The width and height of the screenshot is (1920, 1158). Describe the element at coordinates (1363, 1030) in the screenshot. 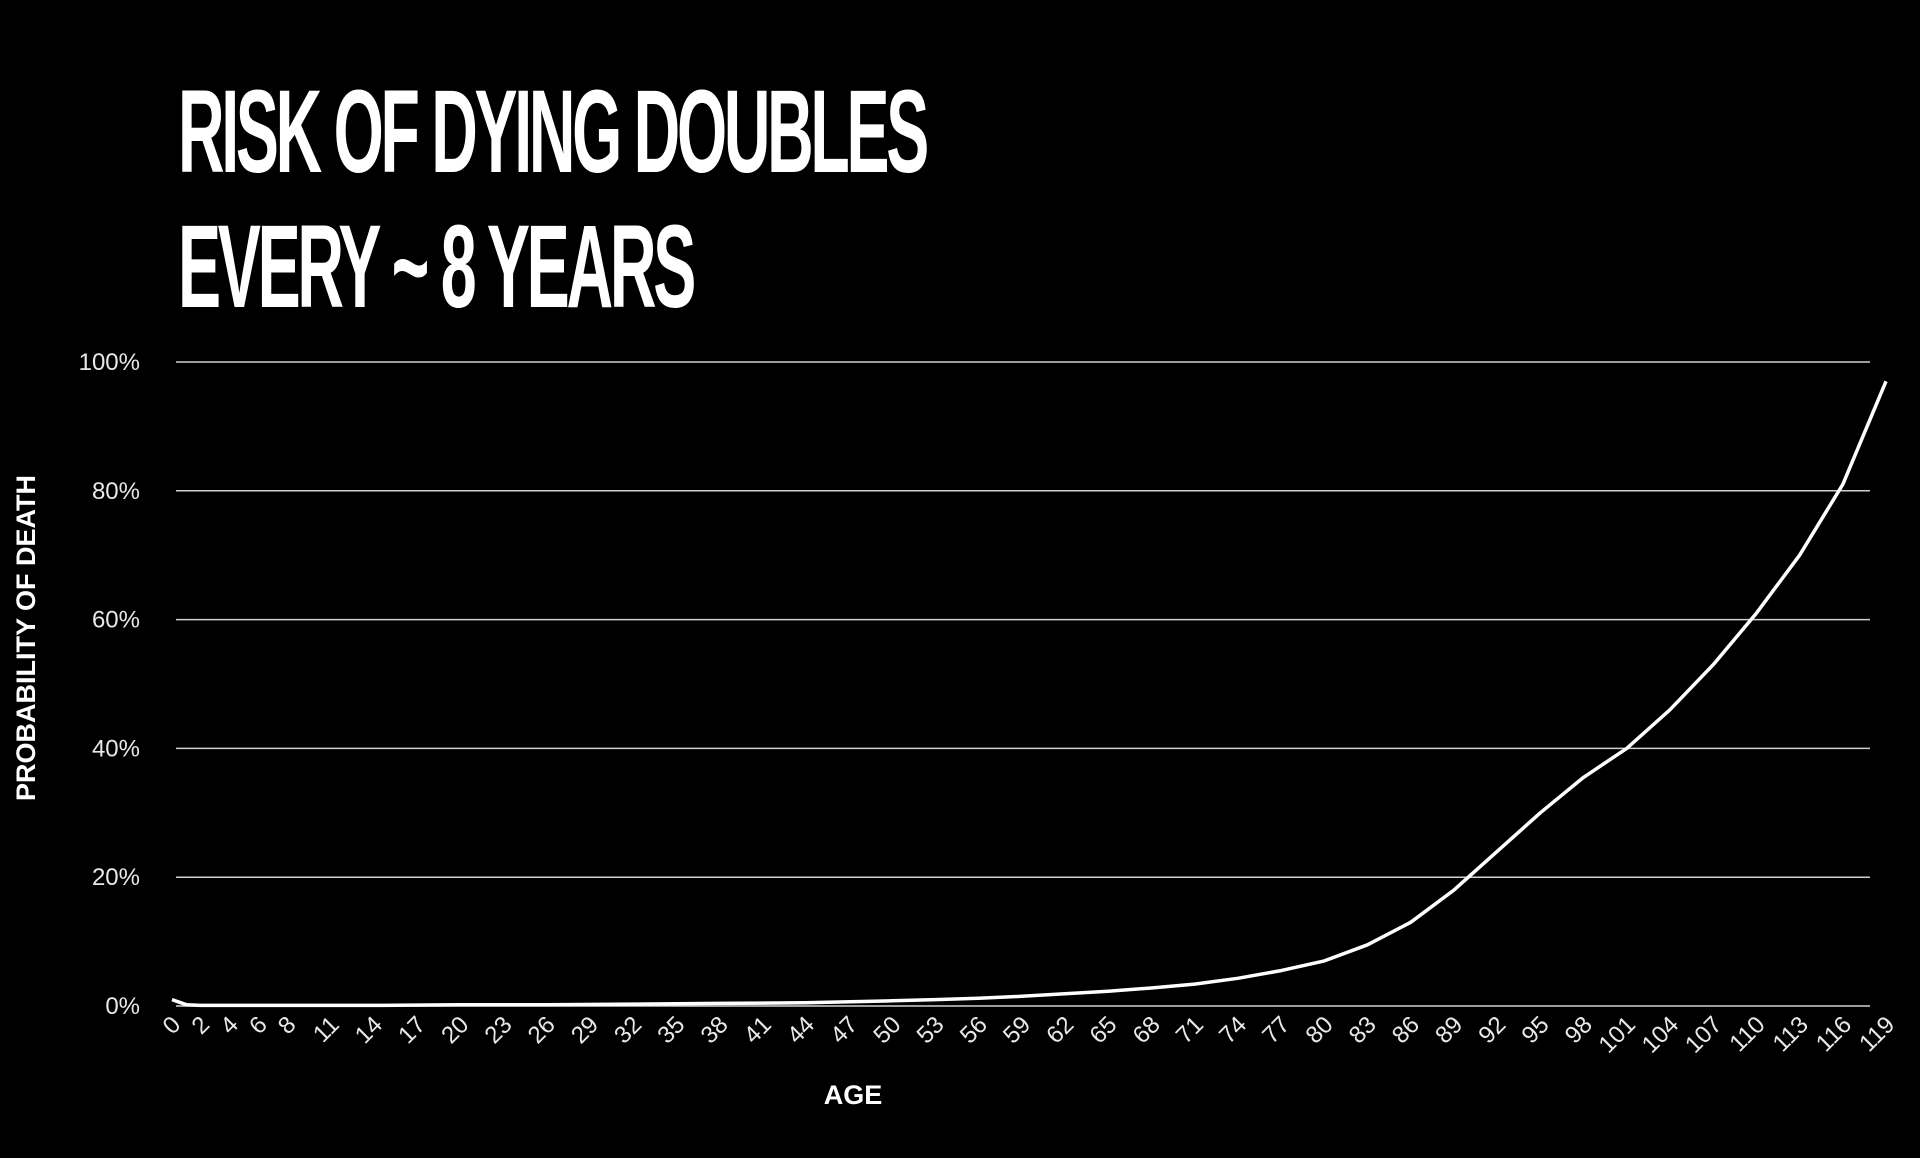

I see `x-tick-label: 83` at that location.